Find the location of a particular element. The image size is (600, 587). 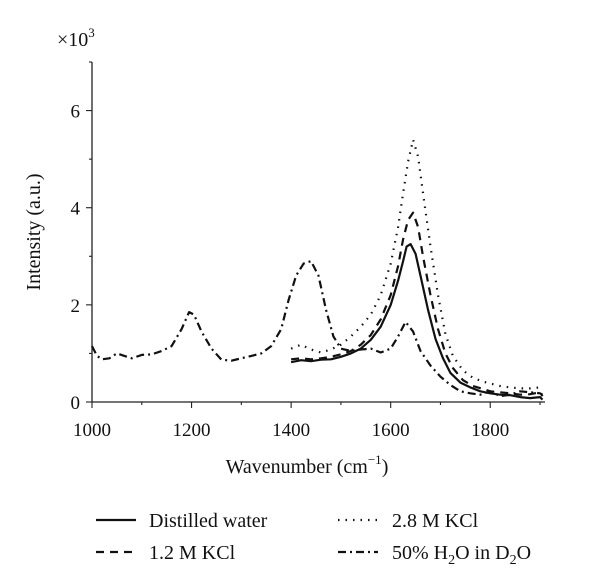

x-tick-label: 1400 is located at coordinates (291, 430).